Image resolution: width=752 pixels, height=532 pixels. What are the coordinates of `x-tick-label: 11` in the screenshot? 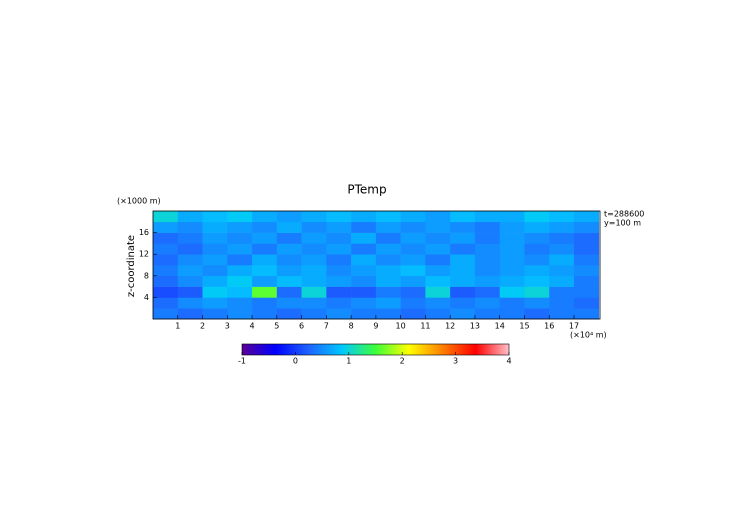 It's located at (425, 326).